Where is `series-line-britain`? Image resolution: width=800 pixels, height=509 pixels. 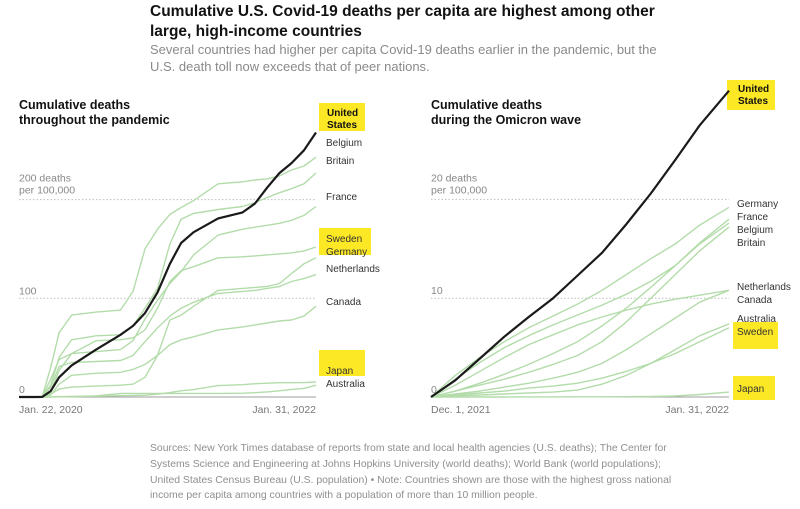 series-line-britain is located at coordinates (580, 312).